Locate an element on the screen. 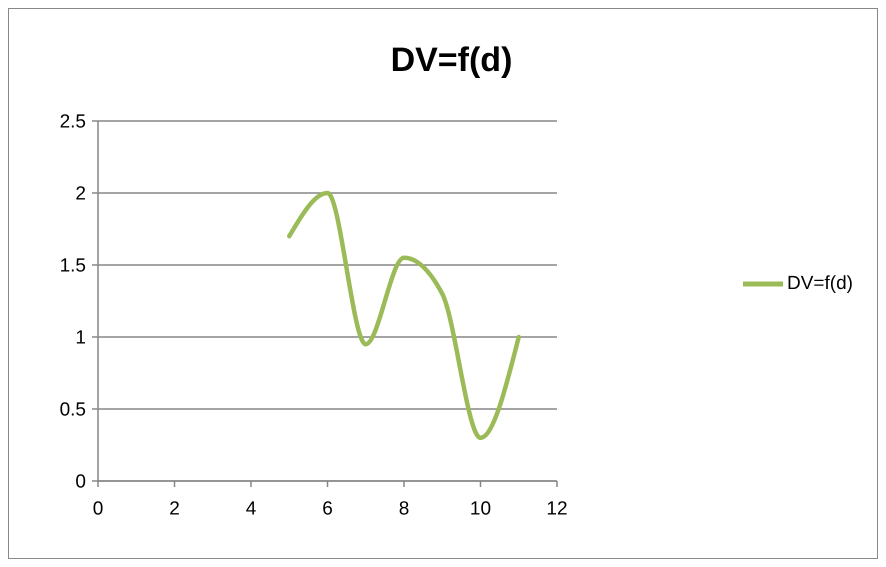  line-series is located at coordinates (404, 315).